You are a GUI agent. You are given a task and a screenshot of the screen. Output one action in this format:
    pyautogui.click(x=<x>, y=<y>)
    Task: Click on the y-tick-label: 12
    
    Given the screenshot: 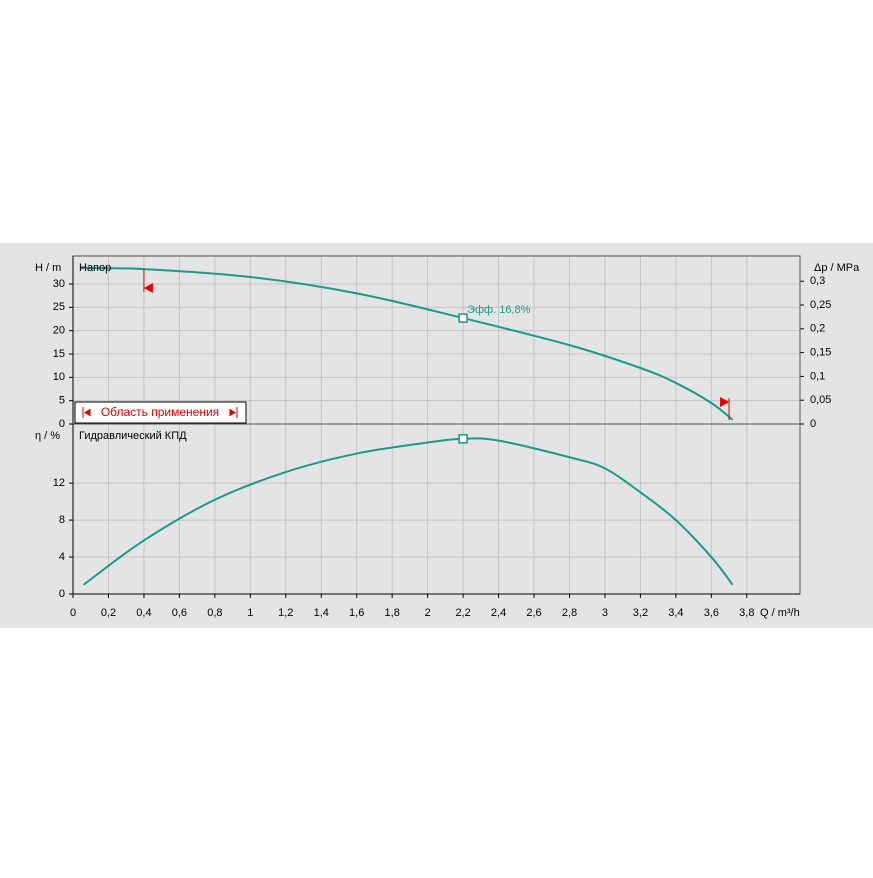 What is the action you would take?
    pyautogui.click(x=59, y=483)
    